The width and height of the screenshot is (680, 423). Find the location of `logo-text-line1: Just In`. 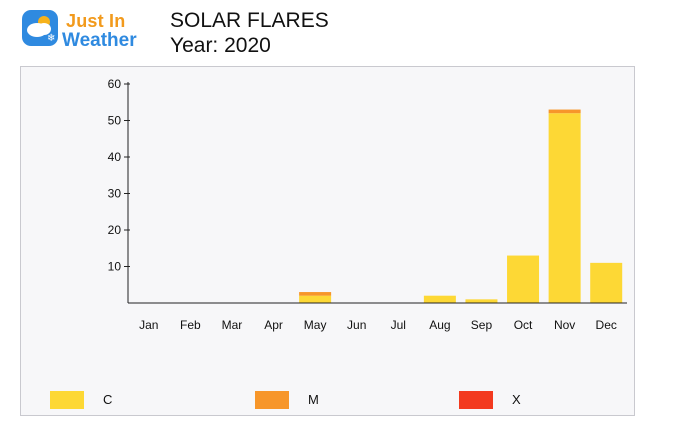

logo-text-line1: Just In is located at coordinates (96, 21).